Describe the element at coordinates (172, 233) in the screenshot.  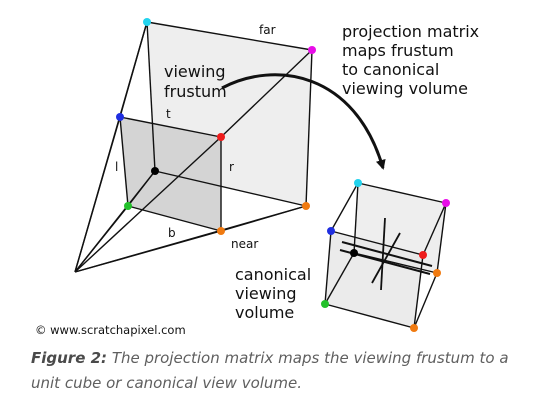
I see `bottom-label: b` at that location.